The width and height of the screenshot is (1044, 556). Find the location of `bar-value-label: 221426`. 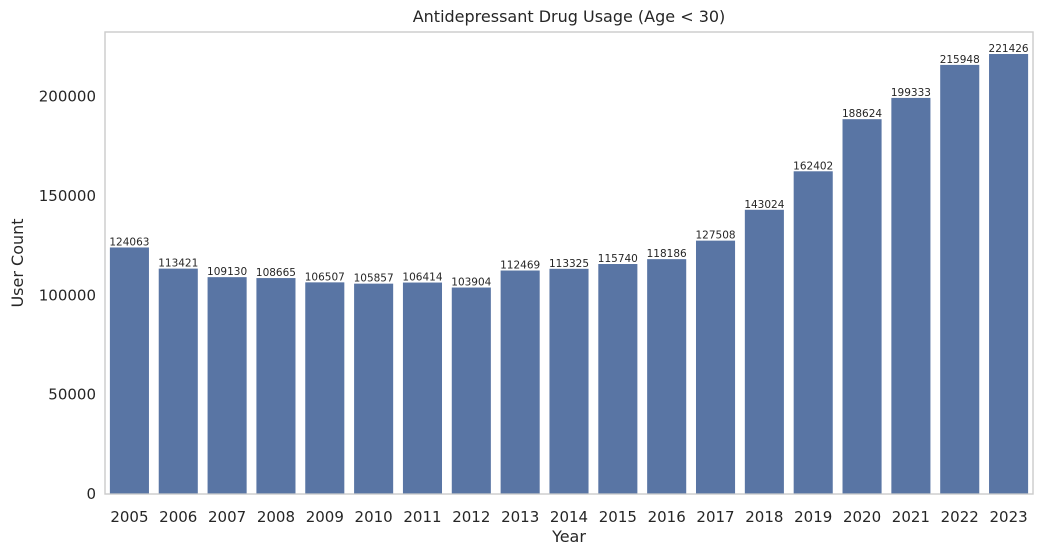

bar-value-label: 221426 is located at coordinates (1009, 49).